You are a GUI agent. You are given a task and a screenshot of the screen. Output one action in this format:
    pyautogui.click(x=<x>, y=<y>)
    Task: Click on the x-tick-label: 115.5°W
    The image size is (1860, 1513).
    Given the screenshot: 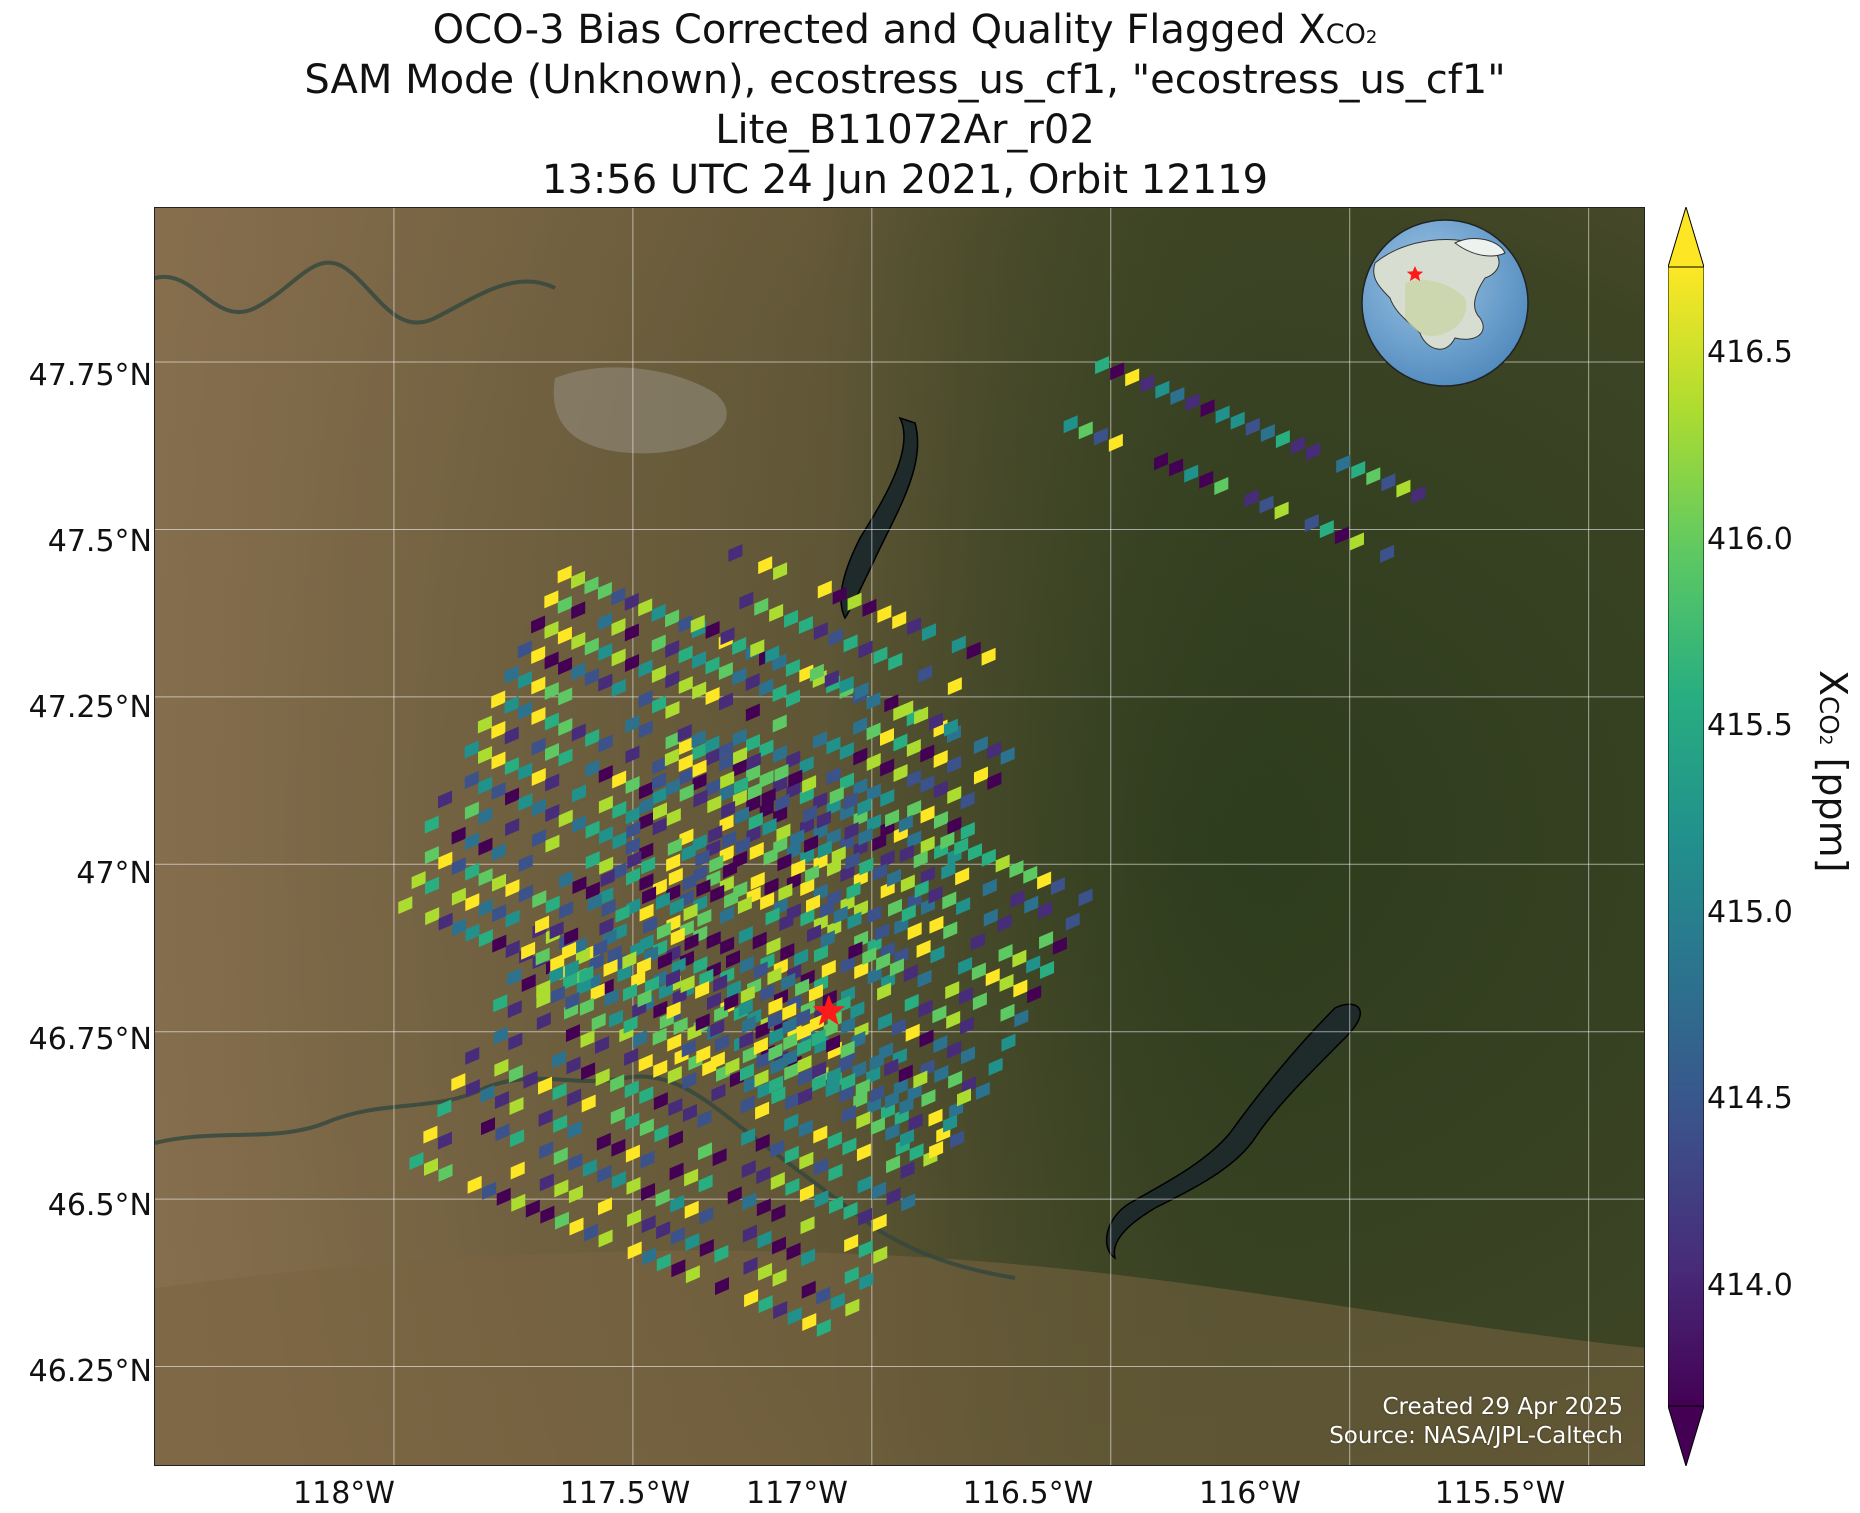 What is the action you would take?
    pyautogui.click(x=1500, y=1493)
    